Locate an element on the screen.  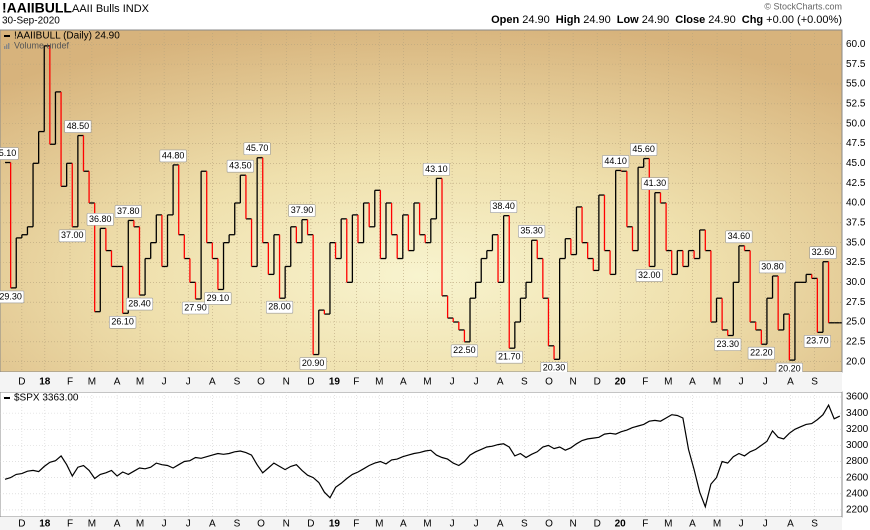
value-label: 30.80 is located at coordinates (772, 266).